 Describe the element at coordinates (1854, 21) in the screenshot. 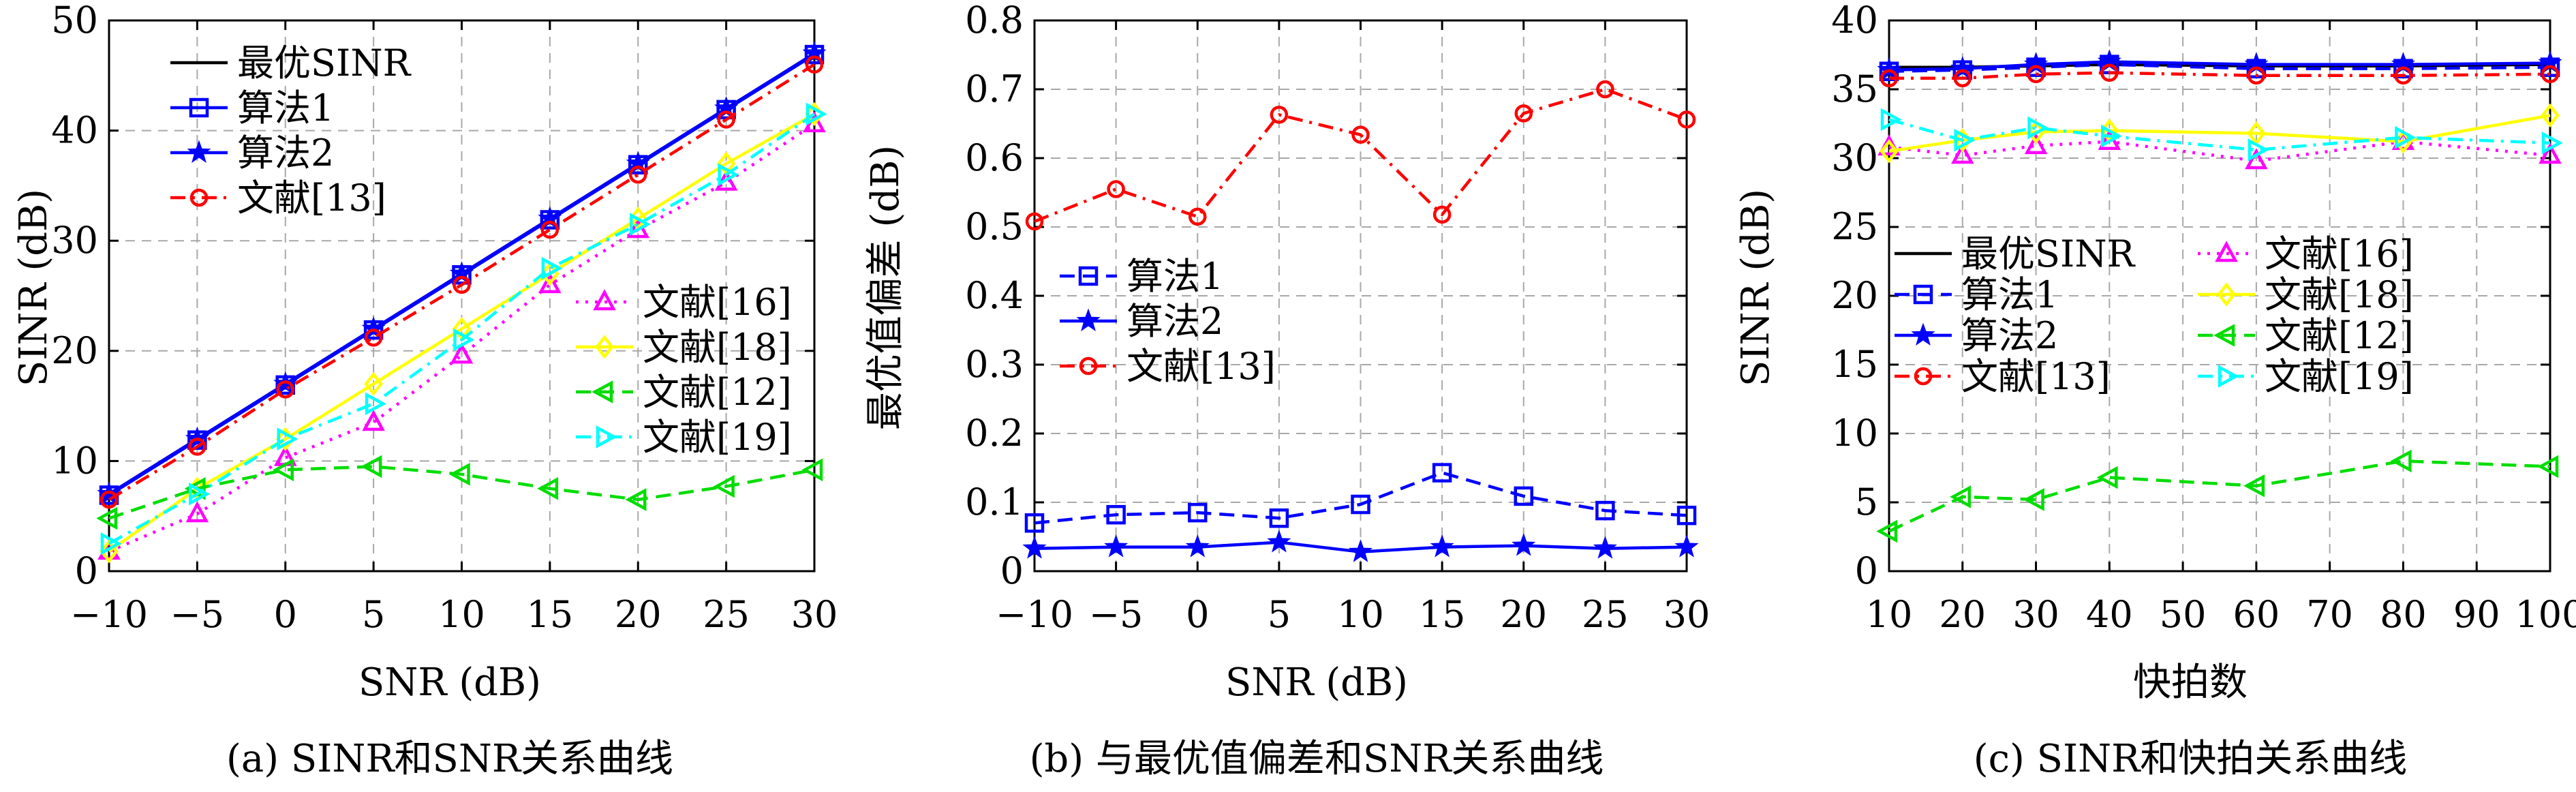

I see `panel-c-y-tick-label: 40` at that location.